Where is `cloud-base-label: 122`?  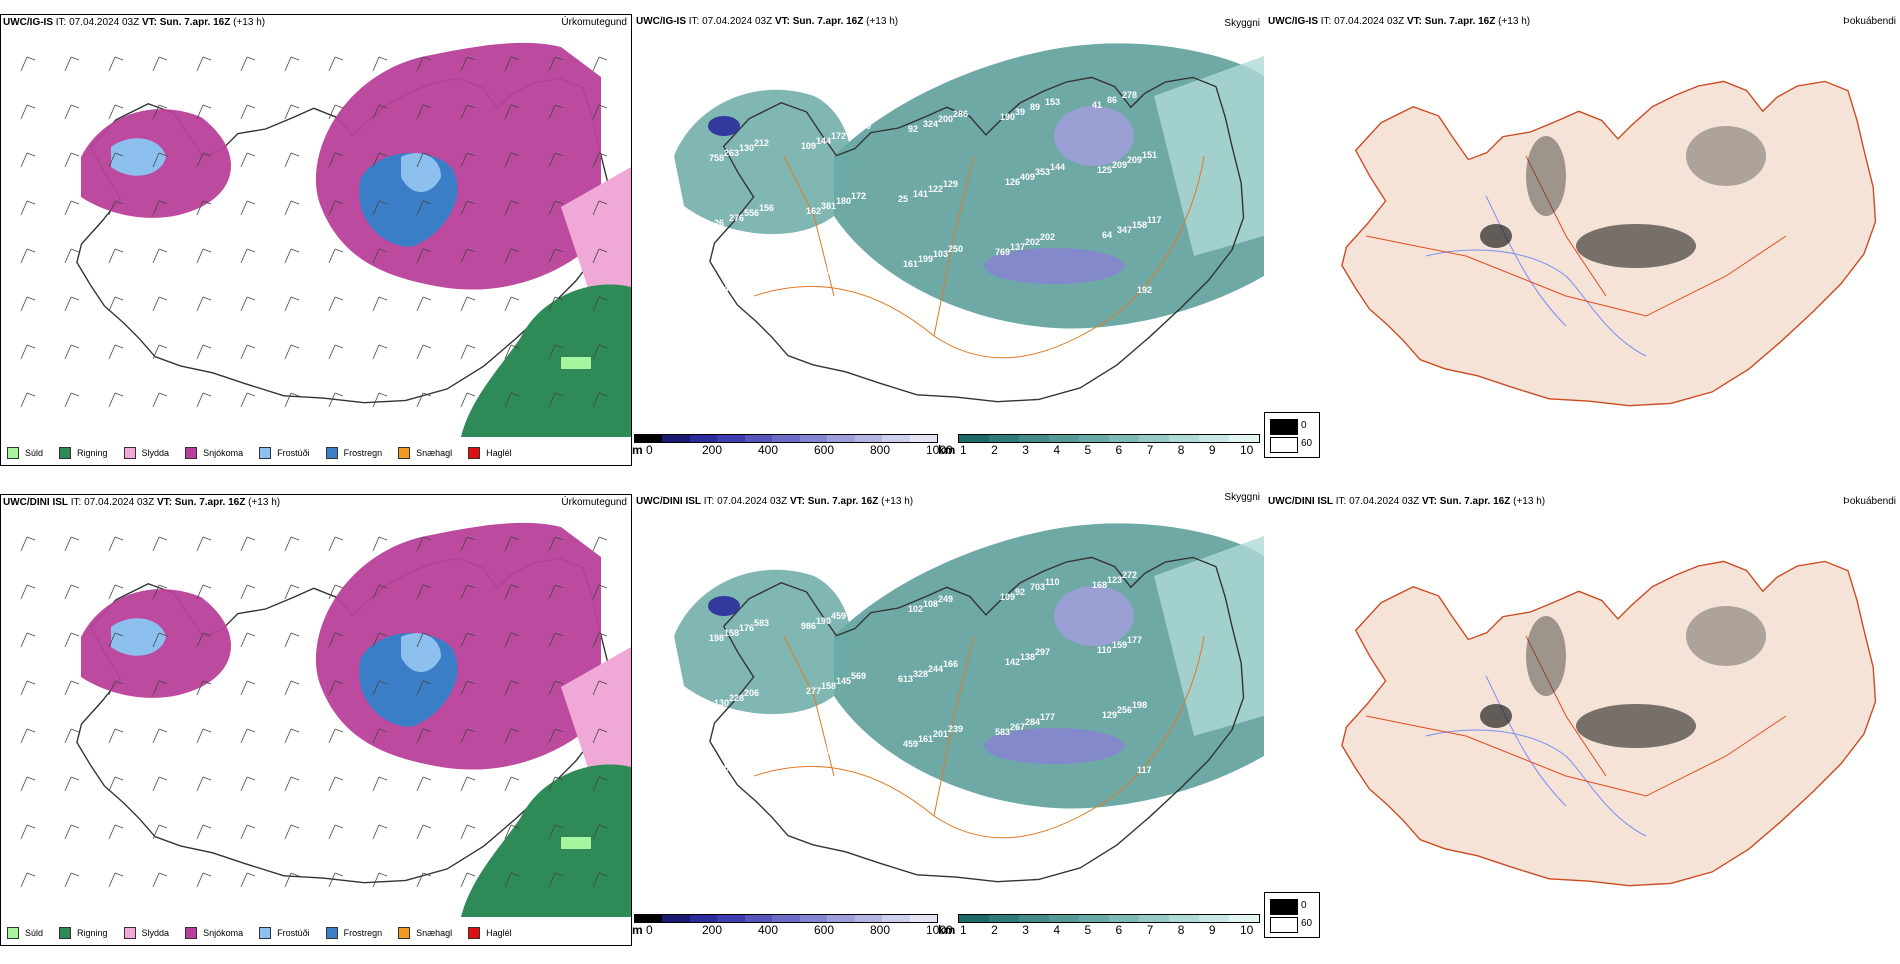
cloud-base-label: 122 is located at coordinates (935, 189).